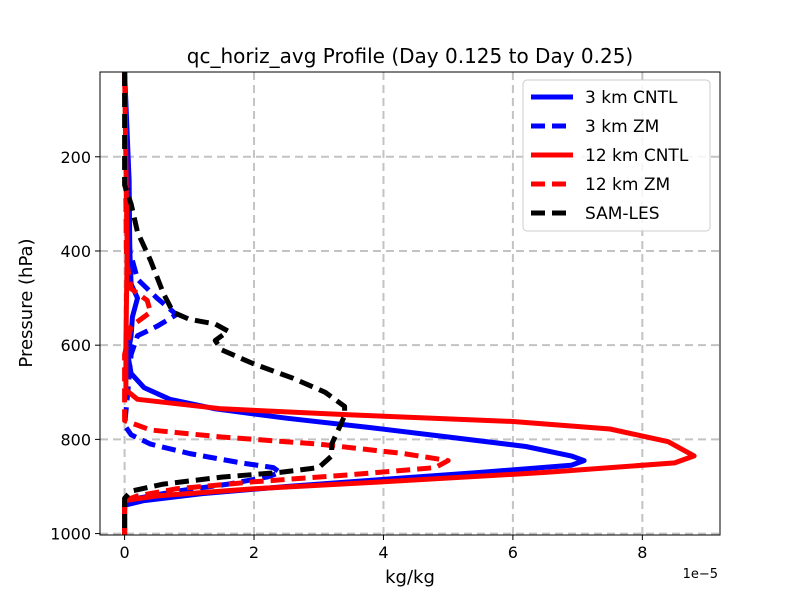 The height and width of the screenshot is (600, 800). Describe the element at coordinates (124, 552) in the screenshot. I see `x-tick-label: 0` at that location.